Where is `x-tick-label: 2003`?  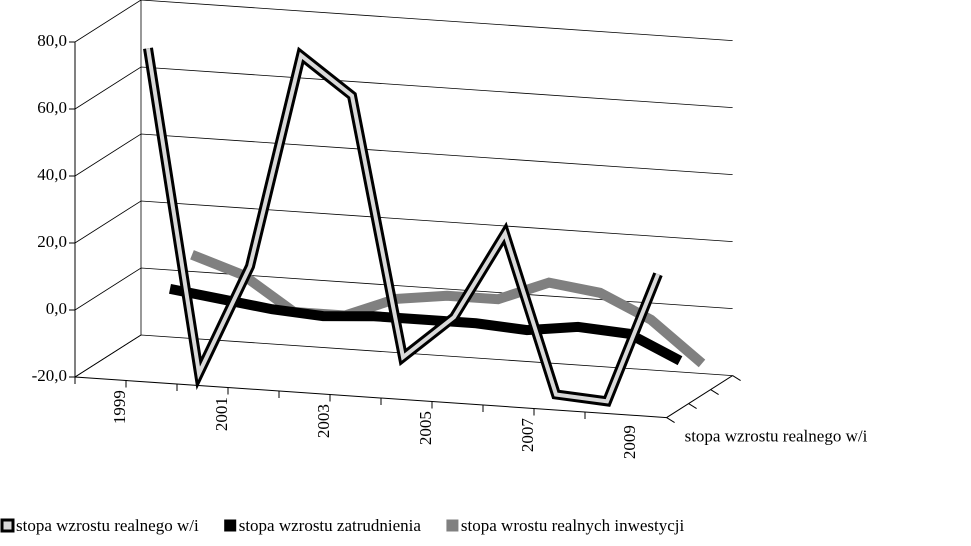 x-tick-label: 2003 is located at coordinates (323, 421).